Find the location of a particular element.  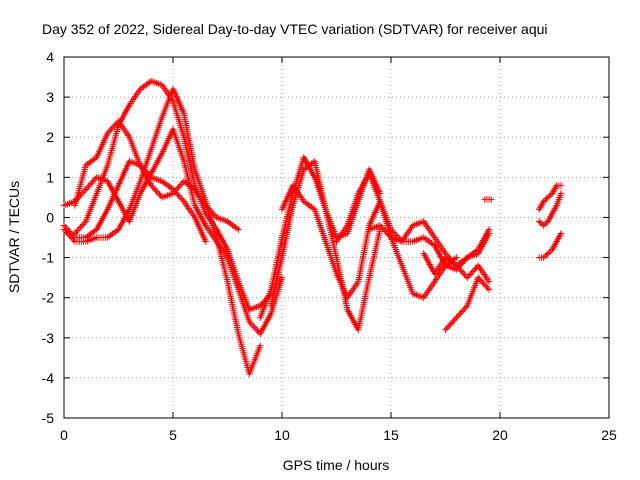

y-tick-label: 1 is located at coordinates (50, 177).